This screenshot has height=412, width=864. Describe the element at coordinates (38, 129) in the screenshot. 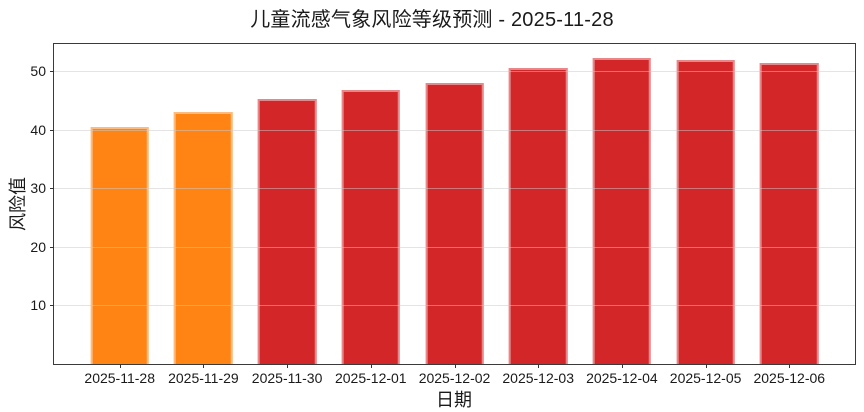

I see `y-tick-label: 40` at that location.